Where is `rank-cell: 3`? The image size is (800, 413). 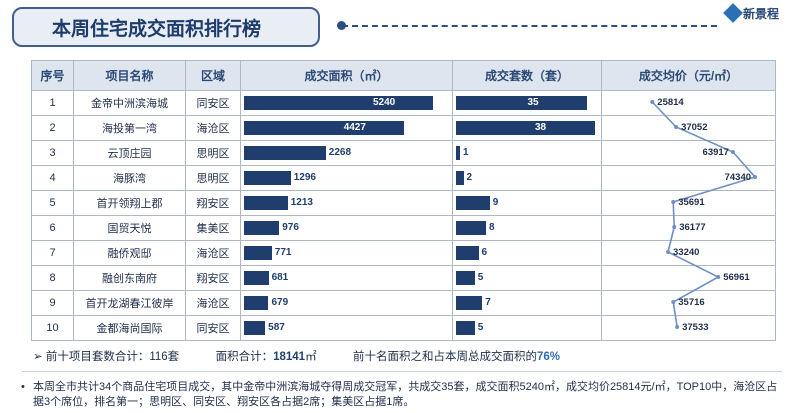
rank-cell: 3 is located at coordinates (52, 153).